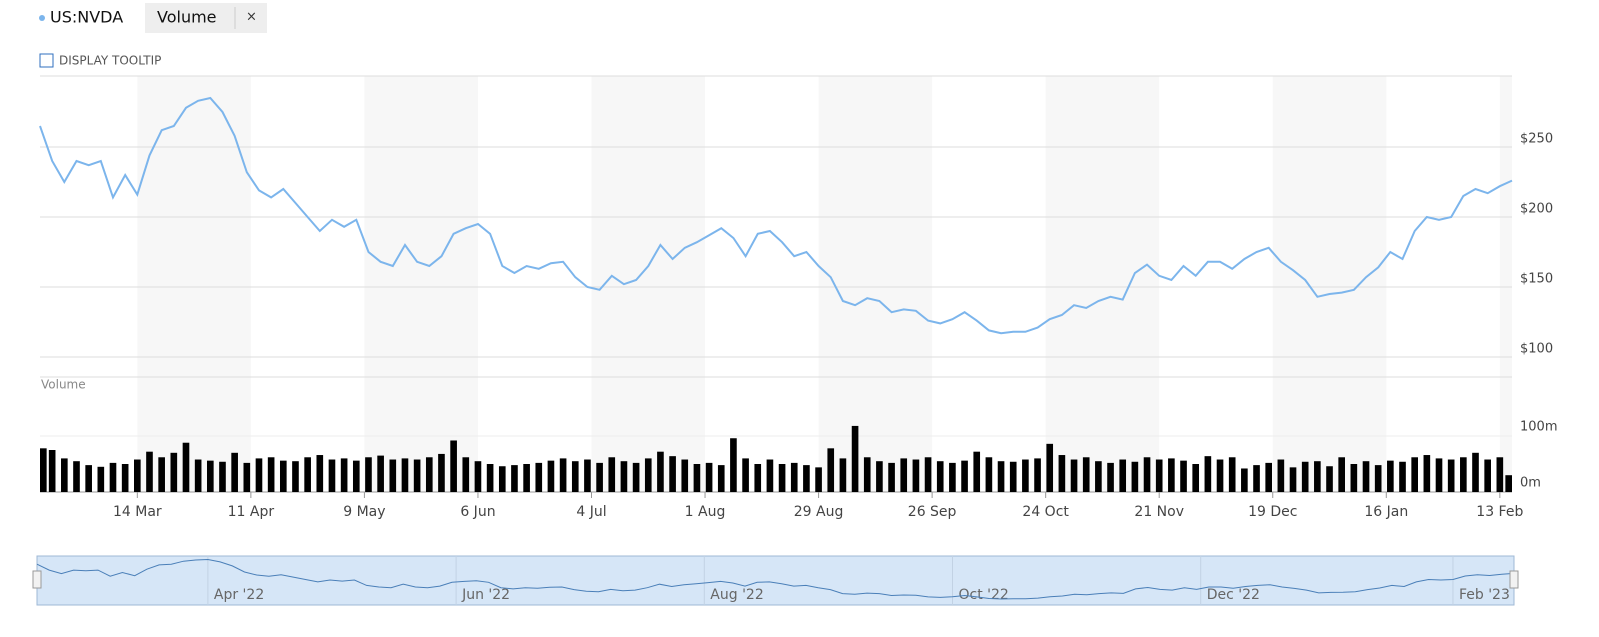 This screenshot has height=637, width=1599. I want to click on x-tick-label: 26 Sep, so click(932, 512).